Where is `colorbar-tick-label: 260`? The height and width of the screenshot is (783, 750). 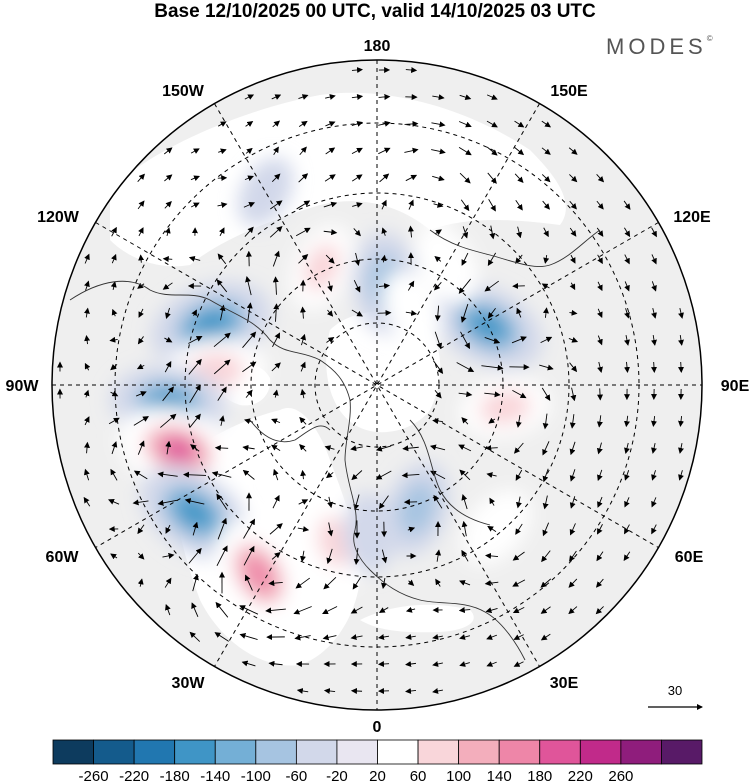 colorbar-tick-label: 260 is located at coordinates (620, 775).